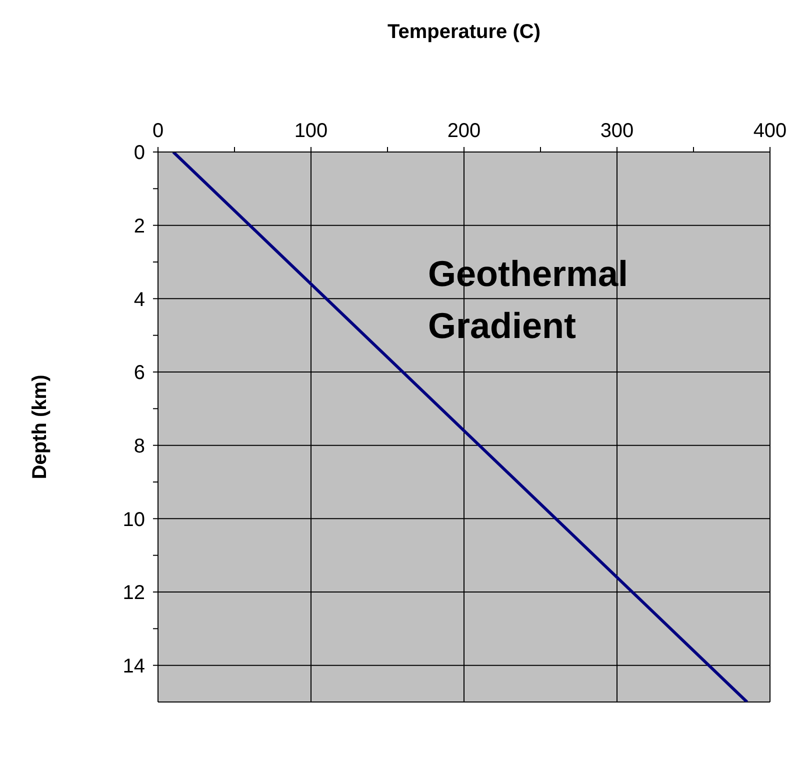 The height and width of the screenshot is (765, 810). I want to click on x-tick-label: 400, so click(770, 131).